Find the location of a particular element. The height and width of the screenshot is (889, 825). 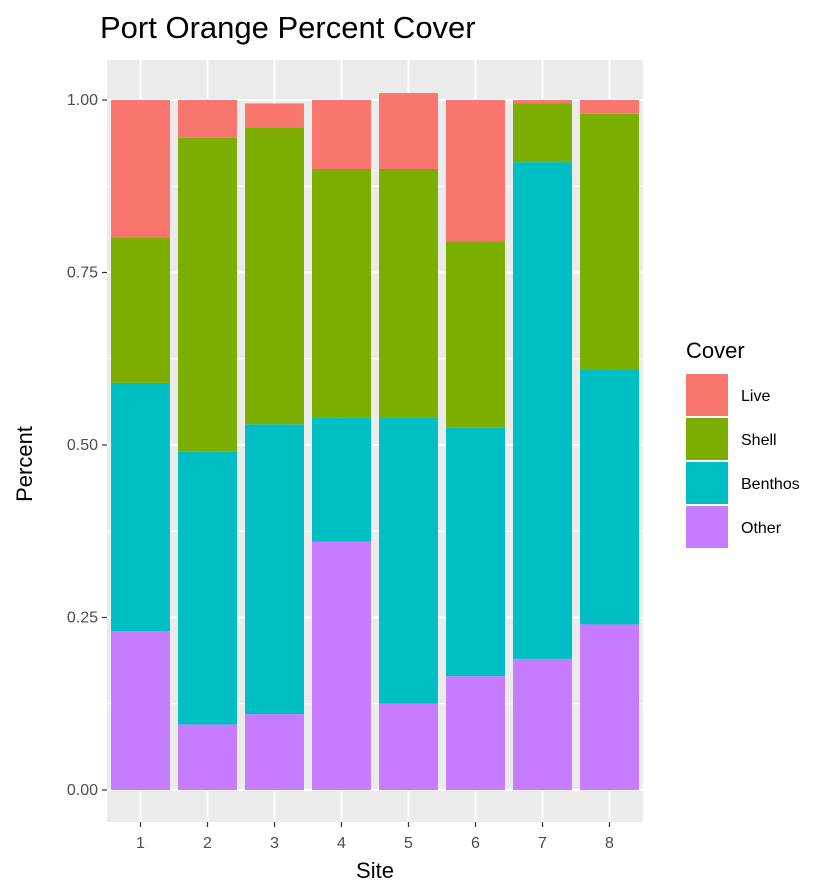

y-tick-label: 0.50 is located at coordinates (82, 445).